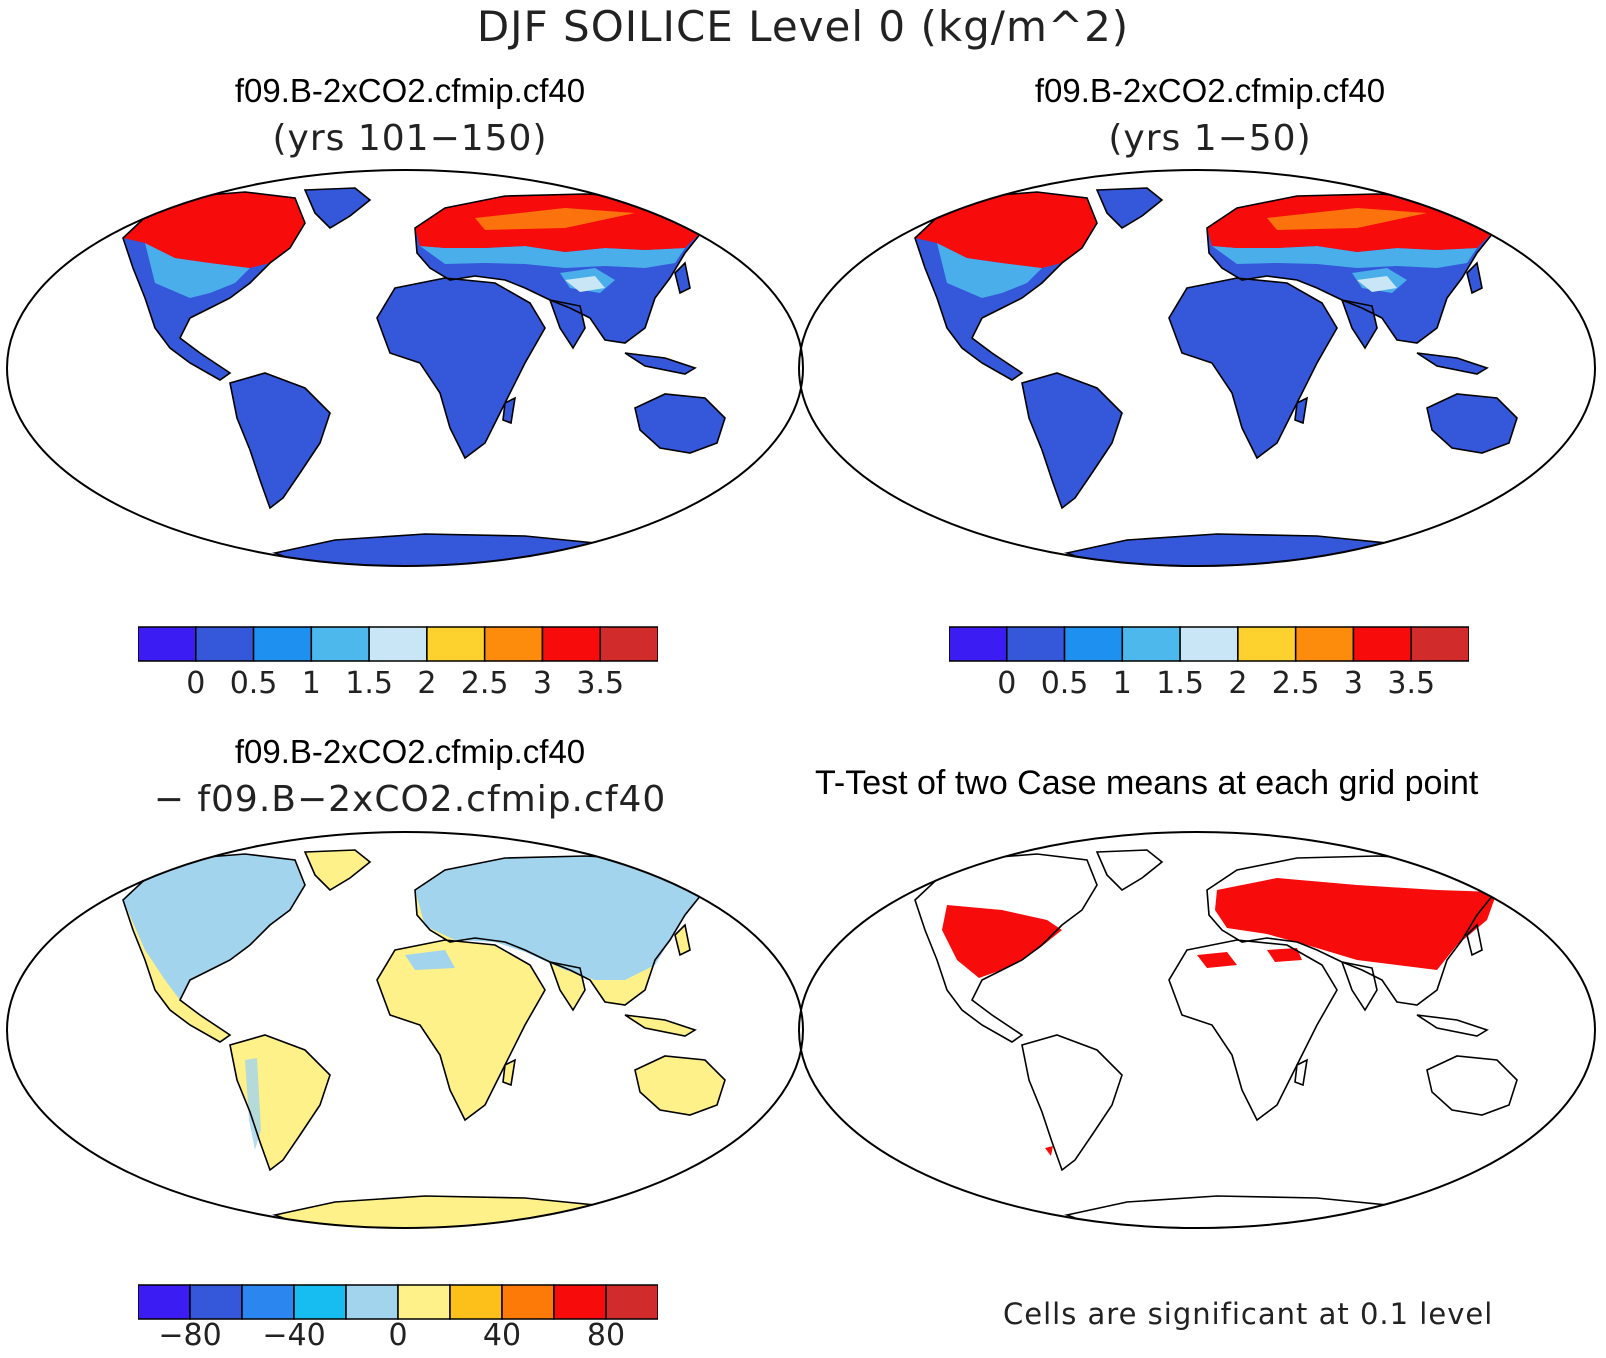 This screenshot has height=1358, width=1606. I want to click on map-ttest, so click(1197, 1030).